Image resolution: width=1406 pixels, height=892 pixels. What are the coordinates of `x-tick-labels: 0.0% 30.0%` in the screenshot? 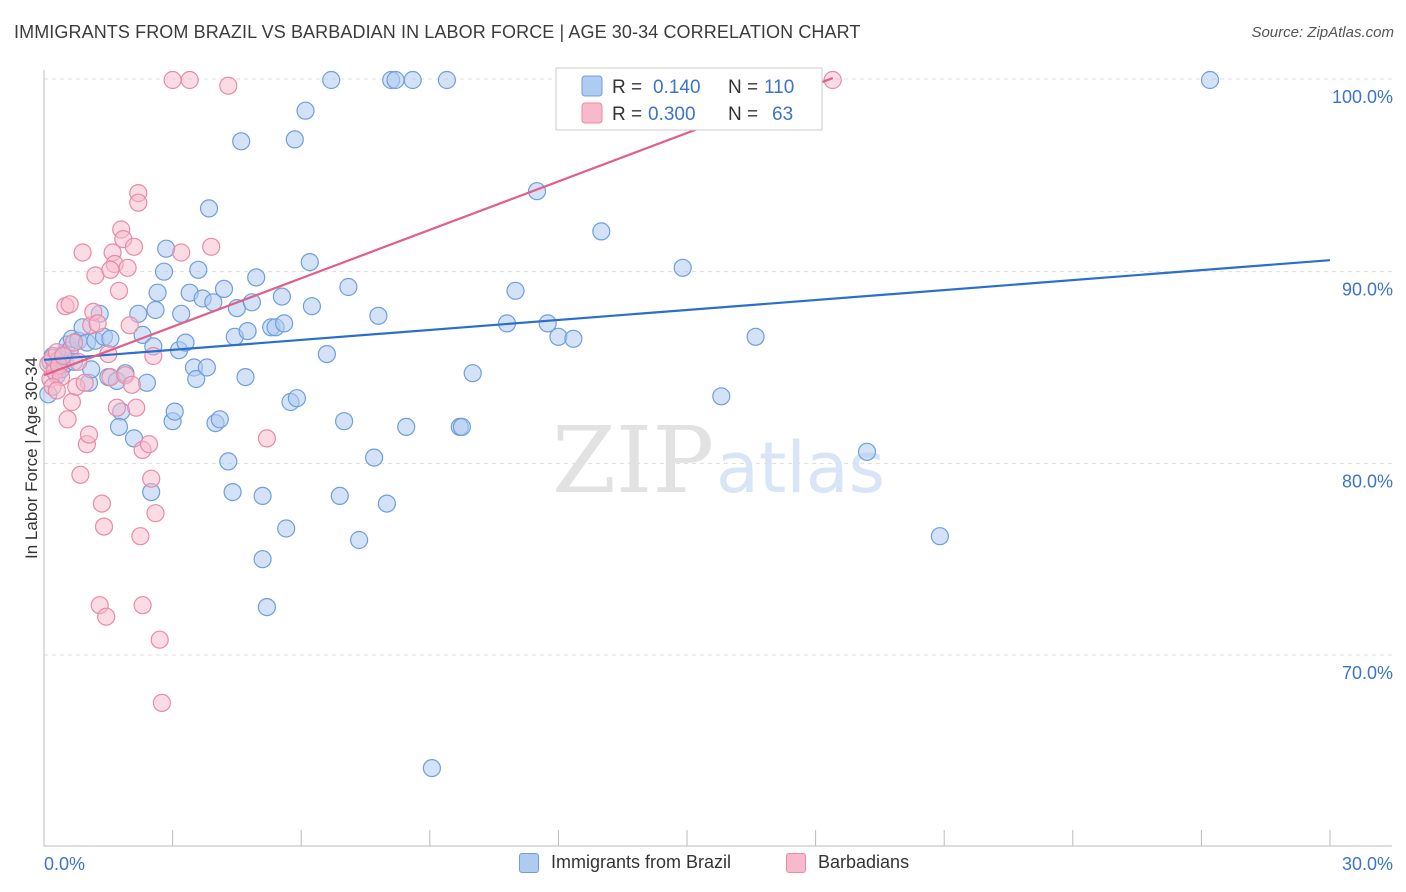 It's located at (718, 864).